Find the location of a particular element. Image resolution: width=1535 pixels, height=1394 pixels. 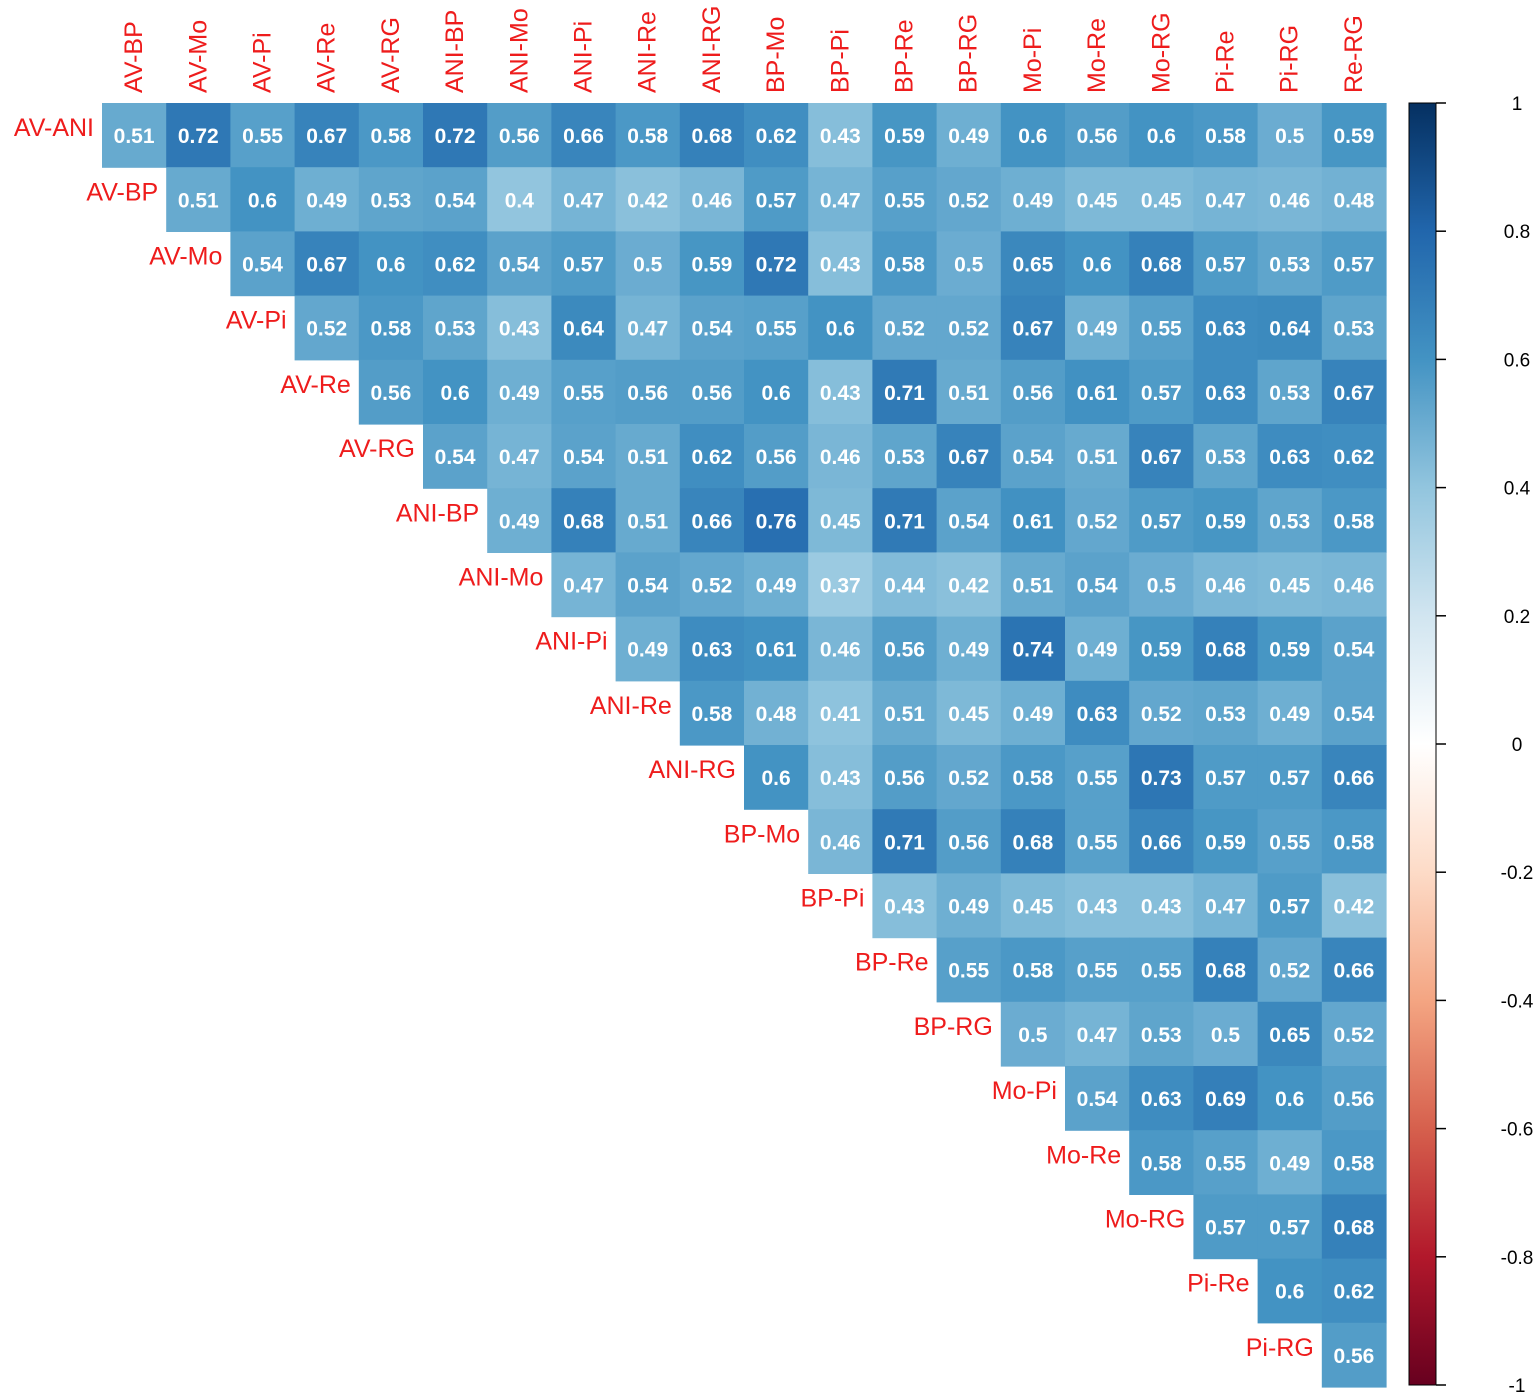

cell-value-label: 0.76 is located at coordinates (776, 521).